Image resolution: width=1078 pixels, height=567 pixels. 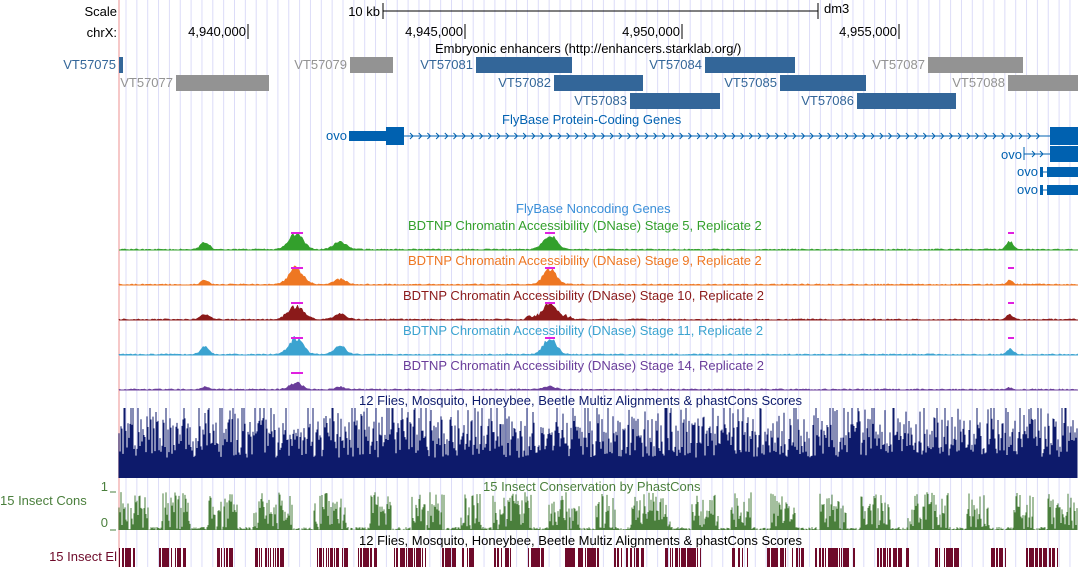 I want to click on enhancer-VT57081, so click(x=524, y=65).